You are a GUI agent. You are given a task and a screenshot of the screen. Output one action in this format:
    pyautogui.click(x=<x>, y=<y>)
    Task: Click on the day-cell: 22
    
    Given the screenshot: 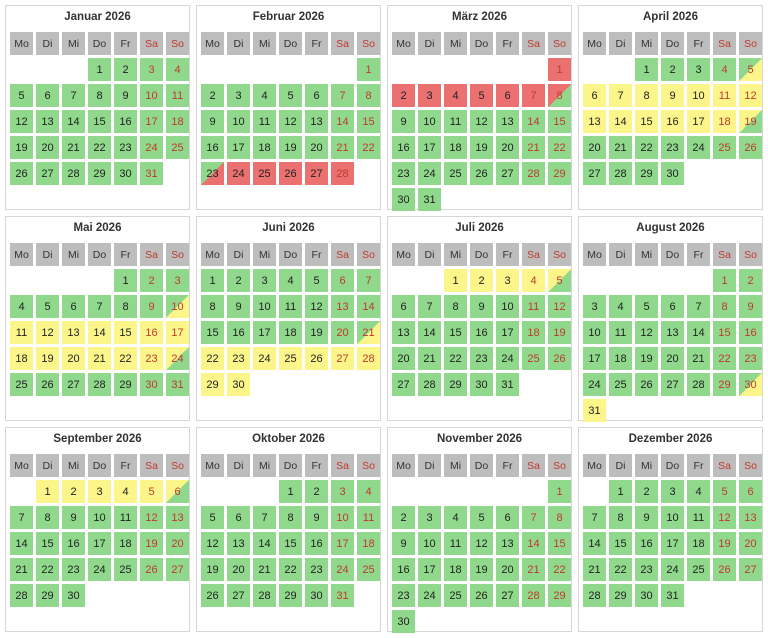 What is the action you would take?
    pyautogui.click(x=724, y=358)
    